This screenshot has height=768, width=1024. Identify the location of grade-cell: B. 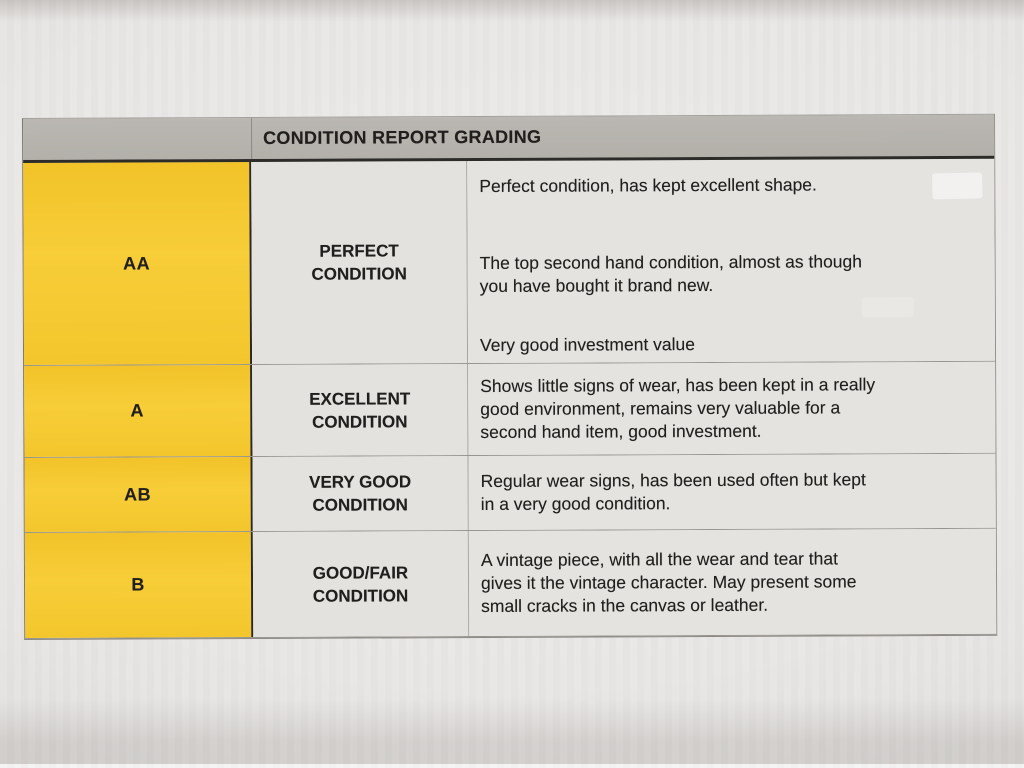
(139, 584).